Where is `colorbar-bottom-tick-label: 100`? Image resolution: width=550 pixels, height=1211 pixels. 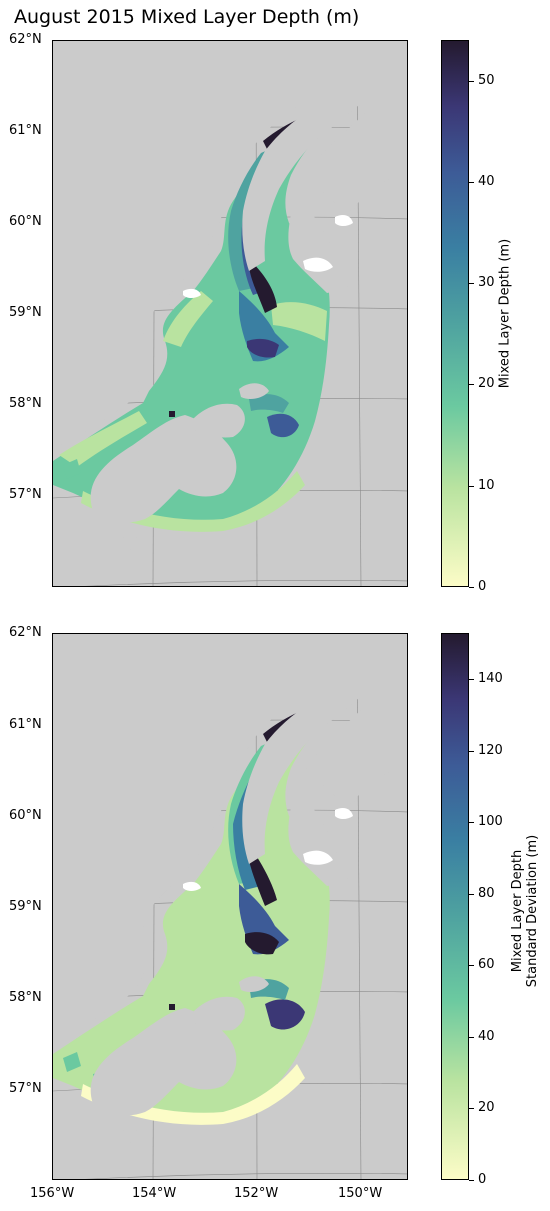 colorbar-bottom-tick-label: 100 is located at coordinates (490, 821).